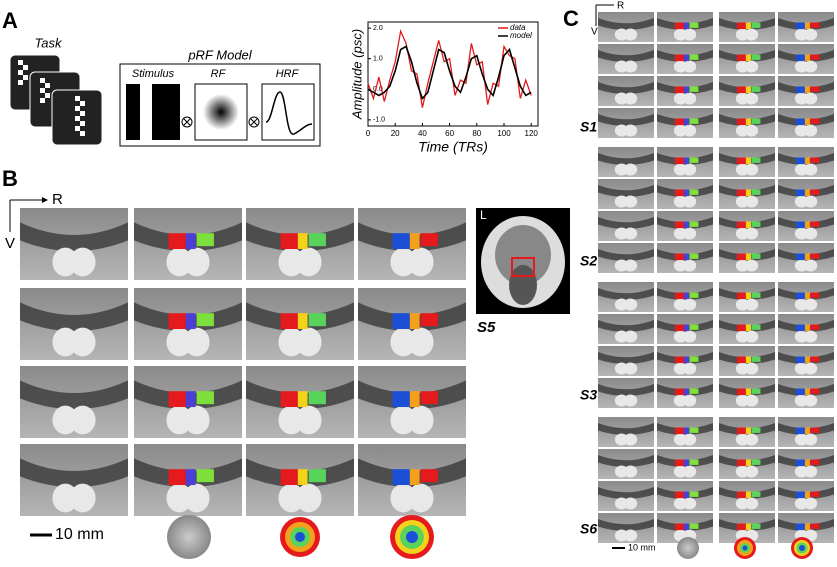 This screenshot has width=837, height=567. Describe the element at coordinates (523, 261) in the screenshot. I see `inset` at that location.